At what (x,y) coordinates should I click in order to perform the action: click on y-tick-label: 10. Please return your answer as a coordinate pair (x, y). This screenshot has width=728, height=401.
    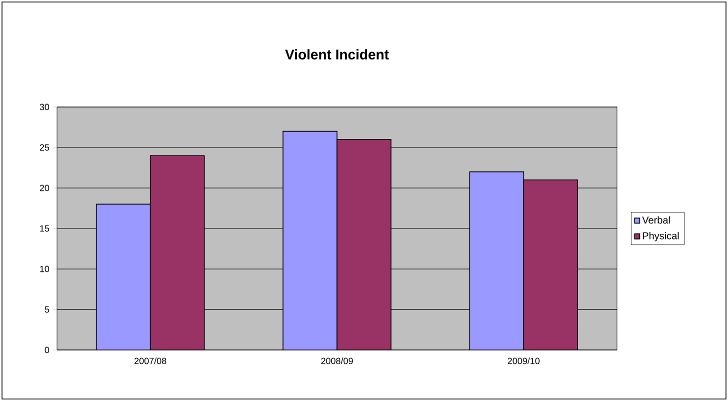
    Looking at the image, I should click on (45, 269).